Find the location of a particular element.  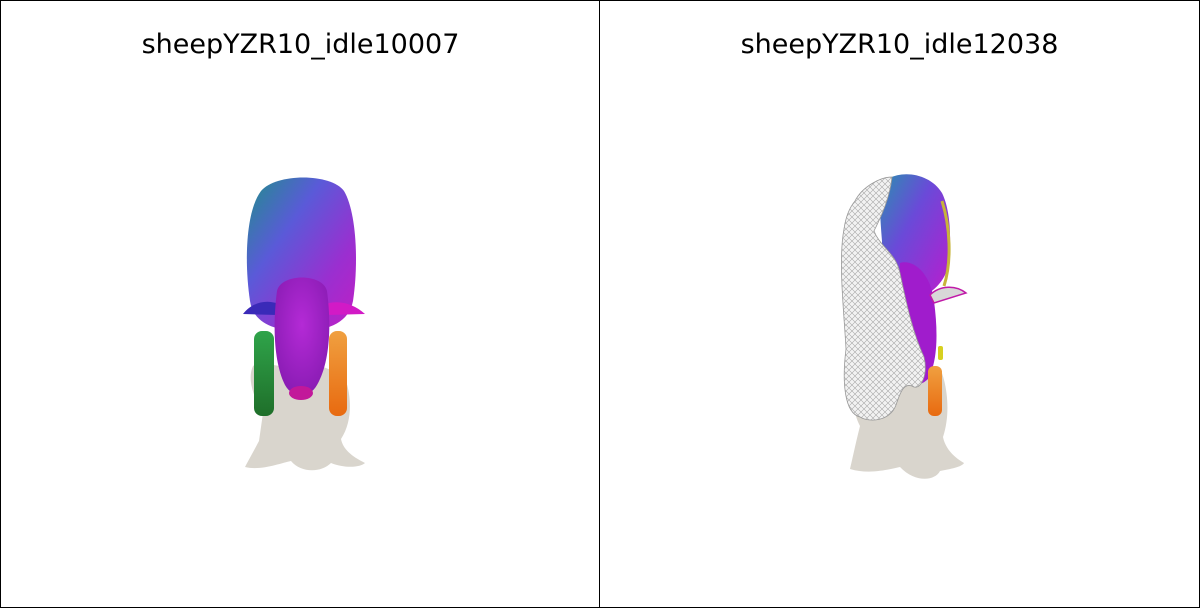

leg-left is located at coordinates (264, 373).